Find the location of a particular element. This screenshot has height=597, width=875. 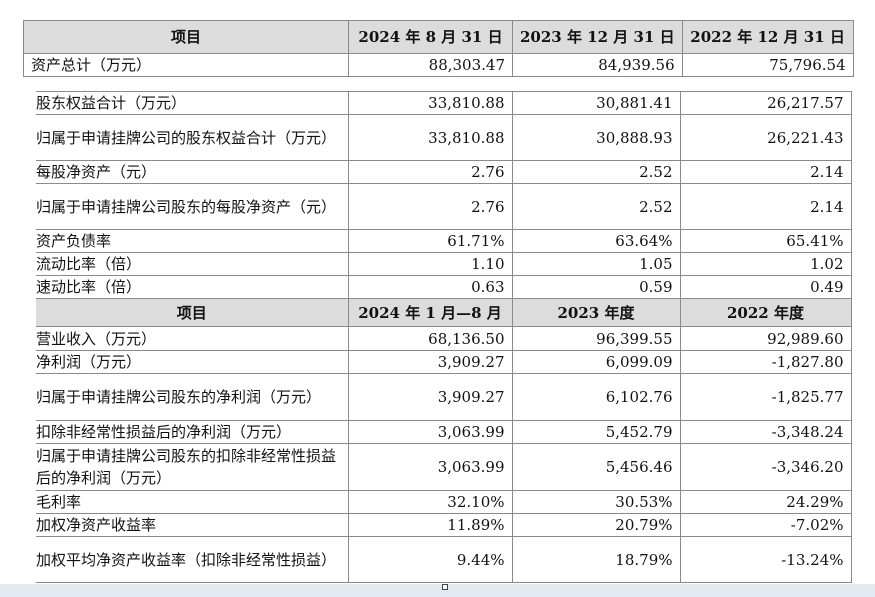

value-cell: 1.05 is located at coordinates (596, 264).